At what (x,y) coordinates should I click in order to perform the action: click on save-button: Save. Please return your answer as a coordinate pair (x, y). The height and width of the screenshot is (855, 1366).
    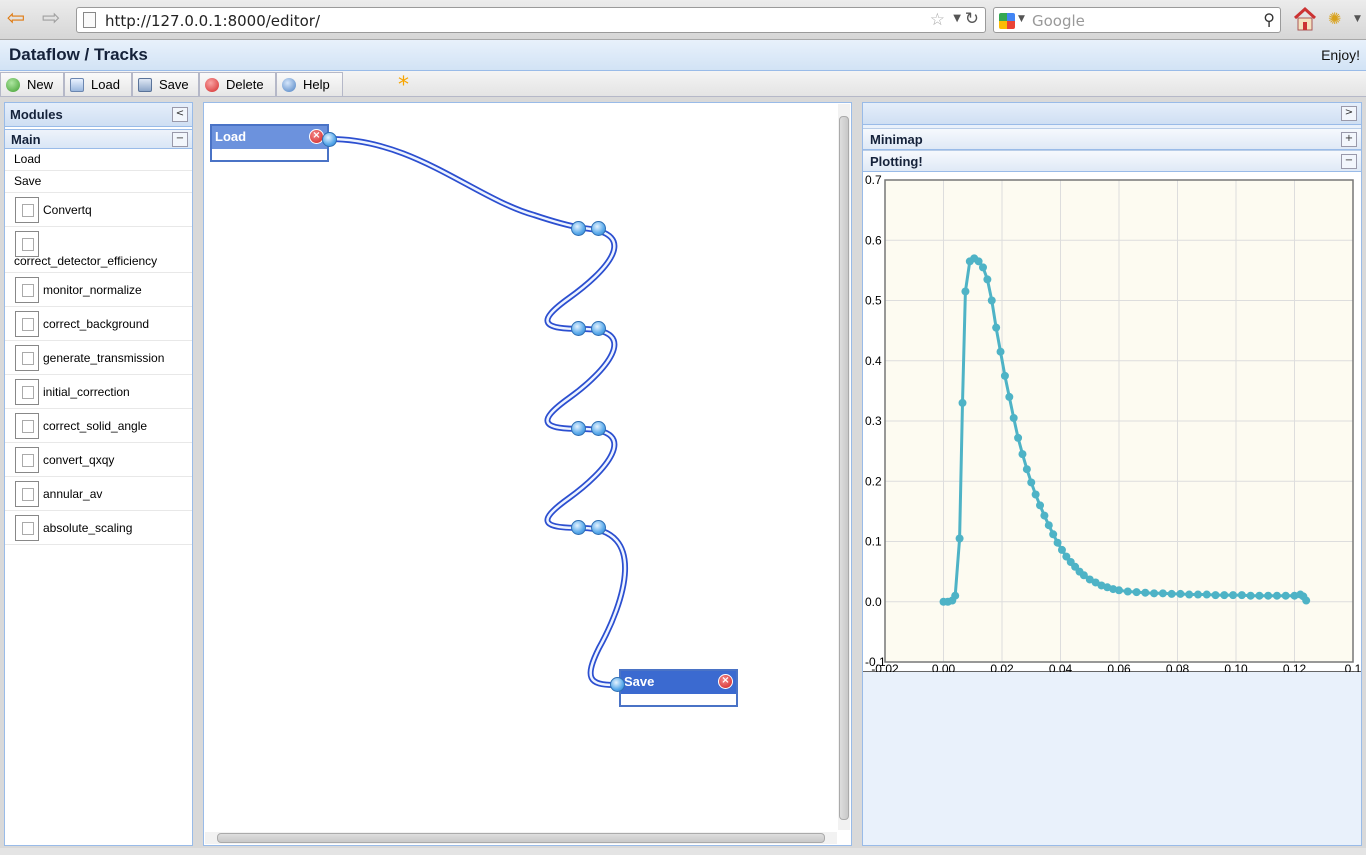
    Looking at the image, I should click on (165, 84).